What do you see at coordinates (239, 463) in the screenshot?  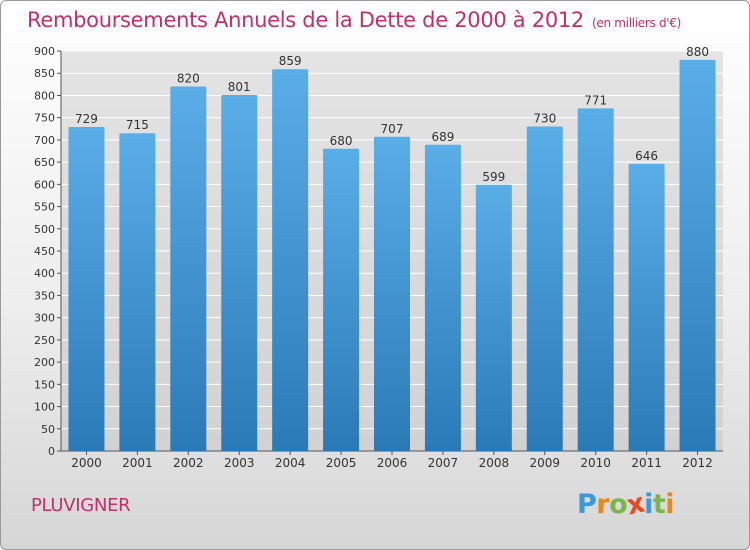 I see `x-tick-label: 2003` at bounding box center [239, 463].